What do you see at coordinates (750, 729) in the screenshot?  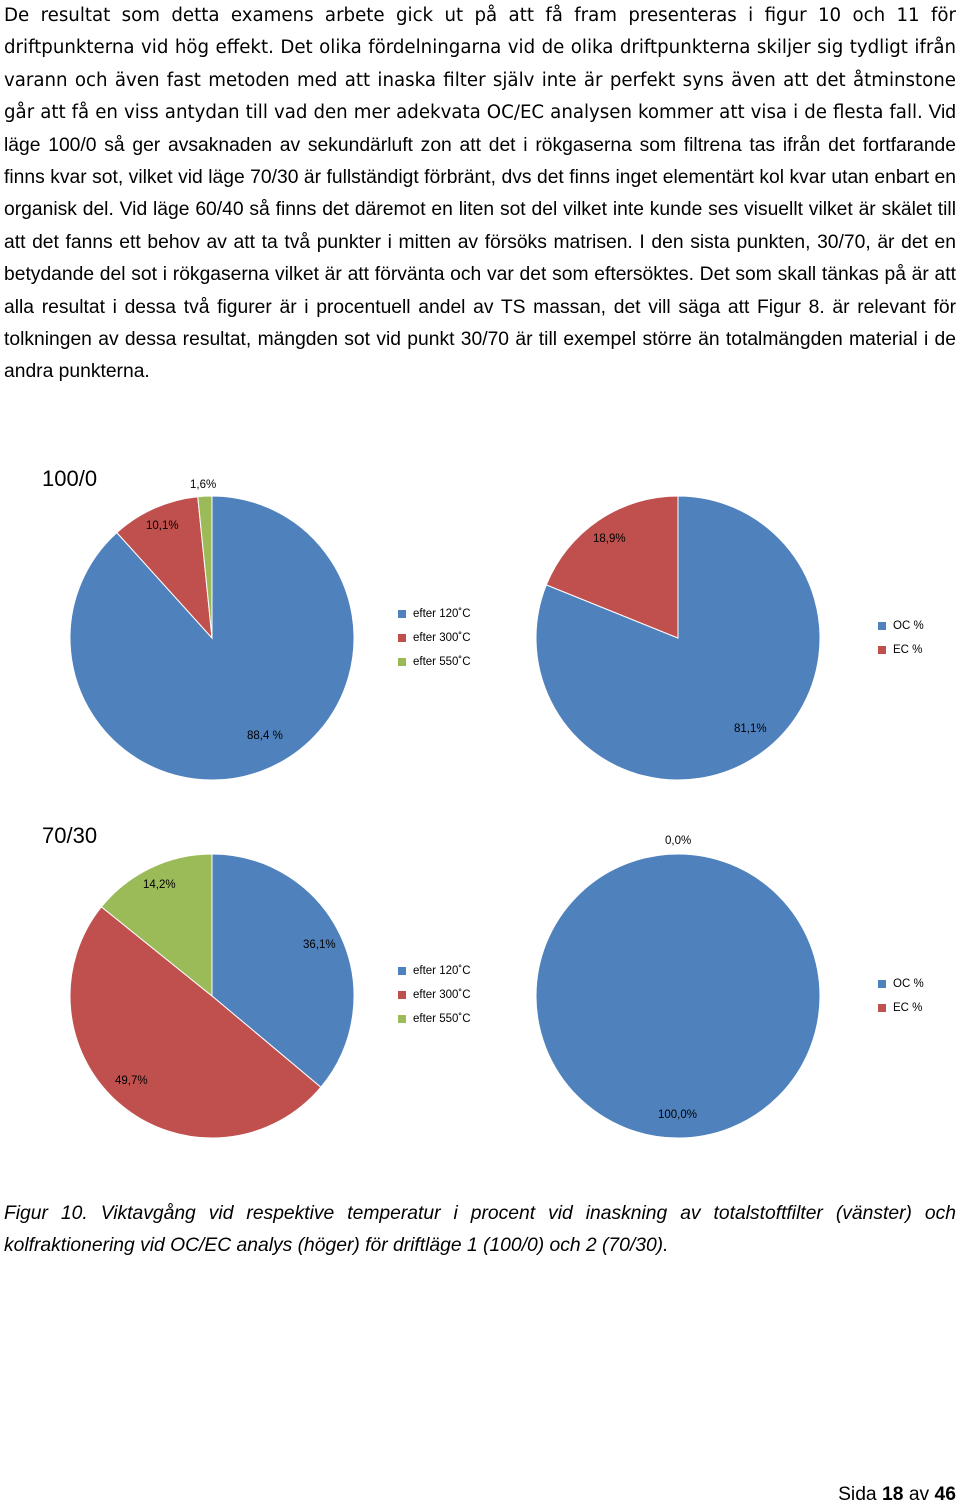 I see `pie1-label-blue: 81,1%` at bounding box center [750, 729].